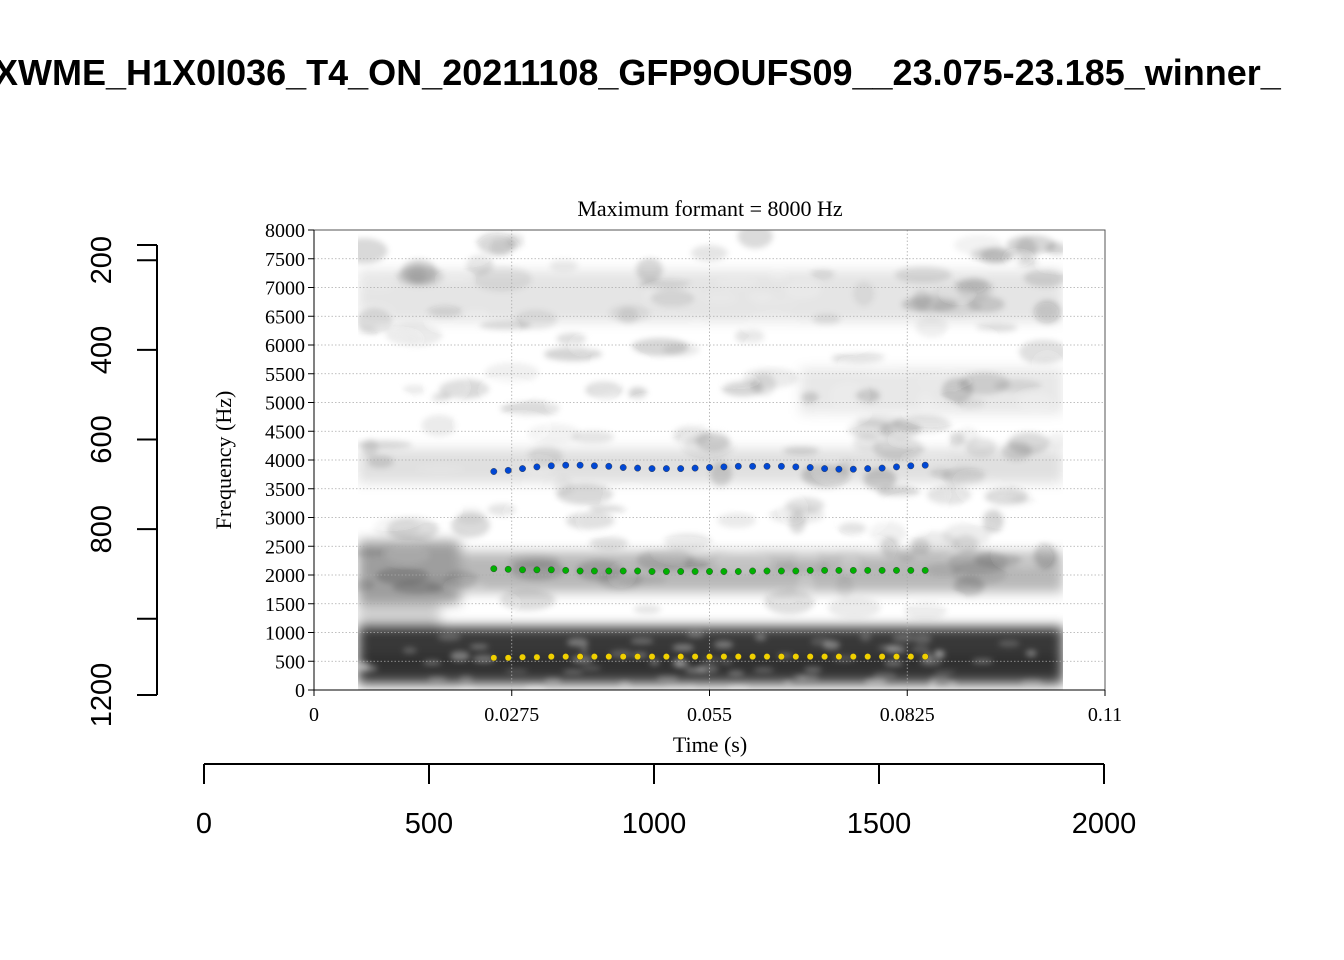 This screenshot has height=960, width=1344. What do you see at coordinates (710, 744) in the screenshot?
I see `x-axis-label: Time (s)` at bounding box center [710, 744].